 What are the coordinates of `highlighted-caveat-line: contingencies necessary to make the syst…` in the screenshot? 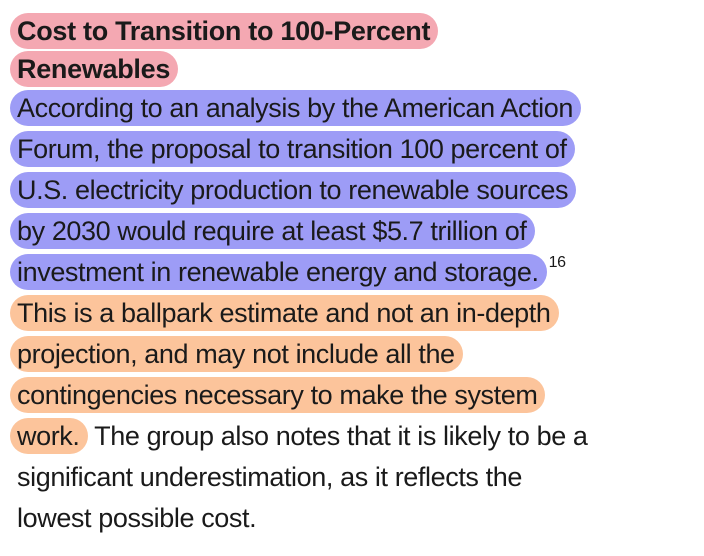 It's located at (278, 395).